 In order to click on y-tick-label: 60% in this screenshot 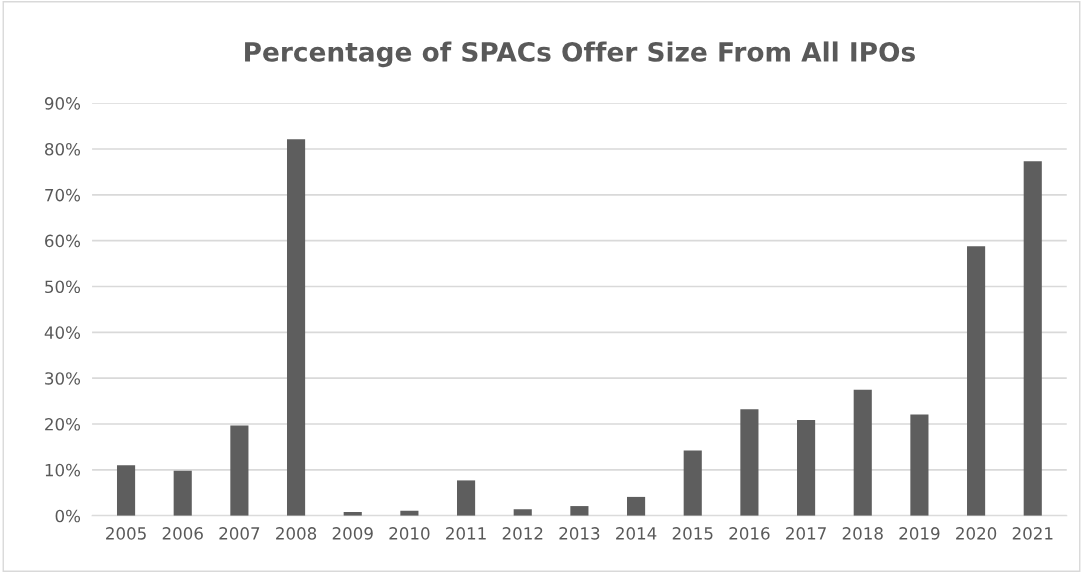, I will do `click(63, 241)`.